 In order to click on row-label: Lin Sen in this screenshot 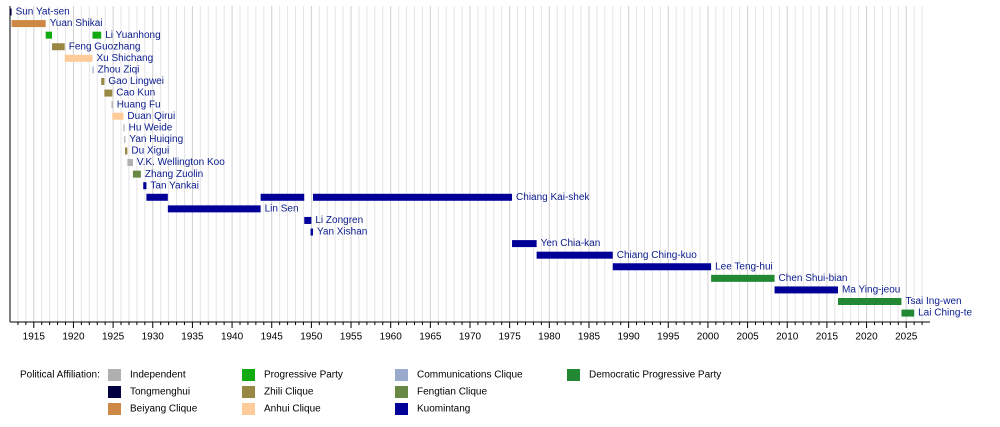, I will do `click(282, 209)`.